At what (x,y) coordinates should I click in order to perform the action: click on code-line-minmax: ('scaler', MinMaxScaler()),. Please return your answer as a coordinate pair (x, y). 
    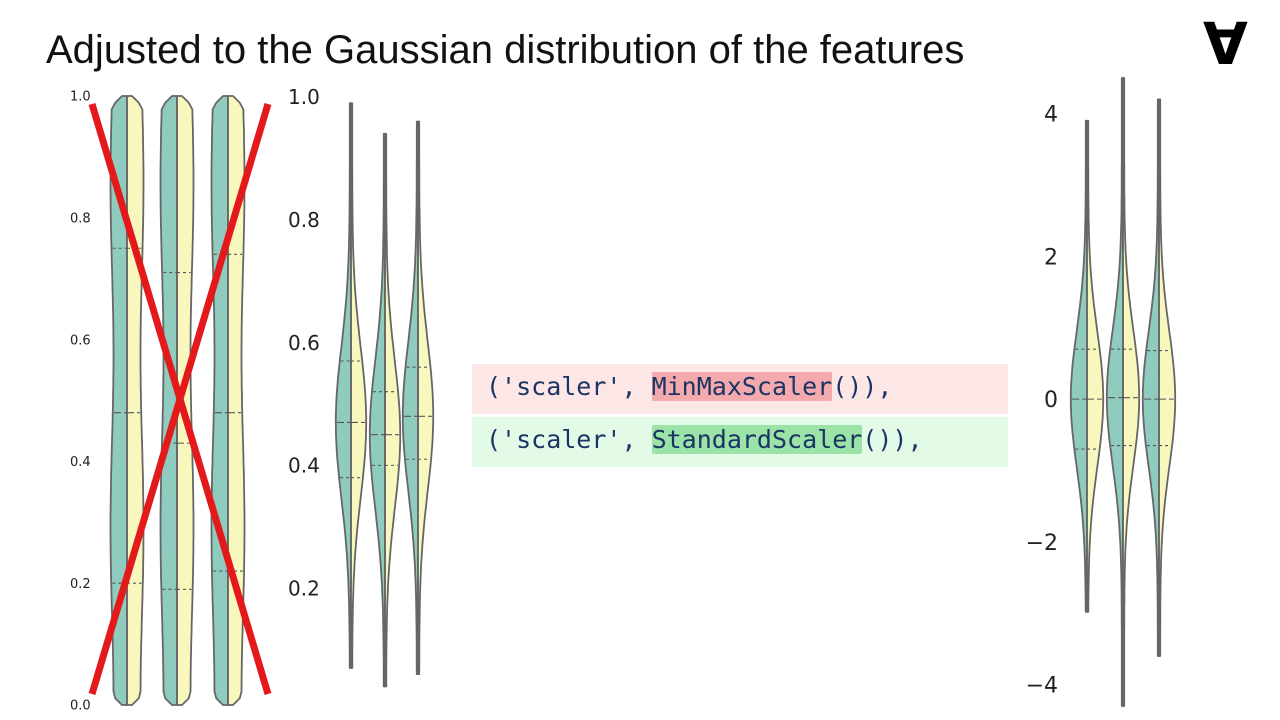
    Looking at the image, I should click on (740, 389).